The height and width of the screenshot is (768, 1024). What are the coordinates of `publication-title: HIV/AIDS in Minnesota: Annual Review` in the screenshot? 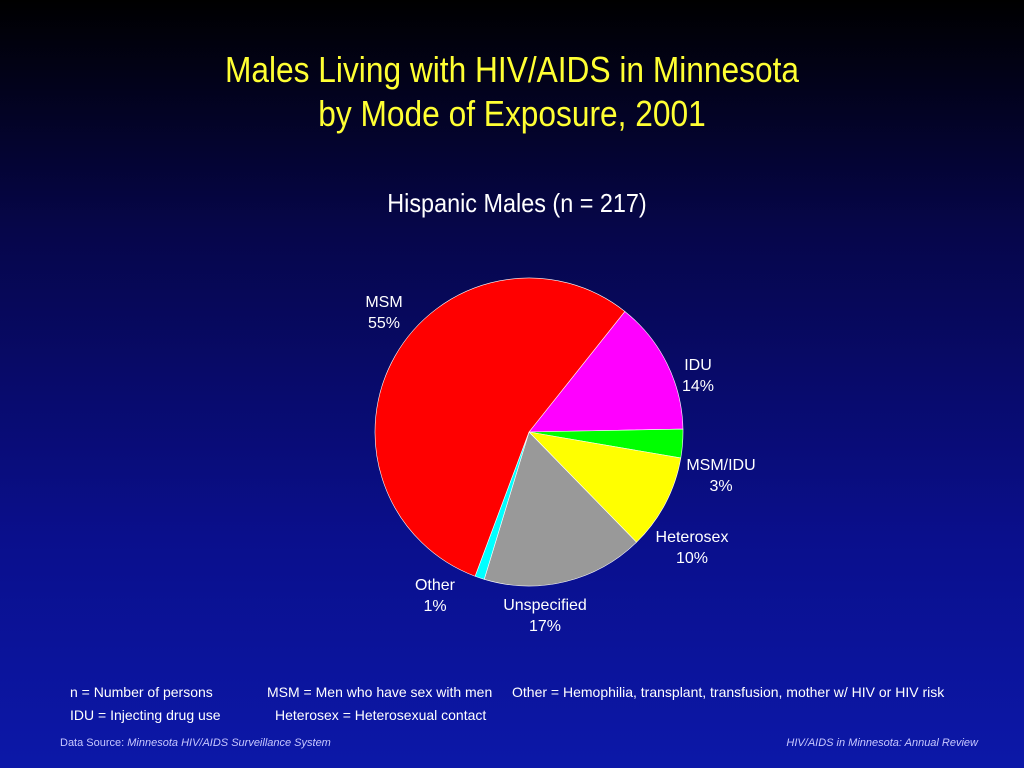 It's located at (882, 743).